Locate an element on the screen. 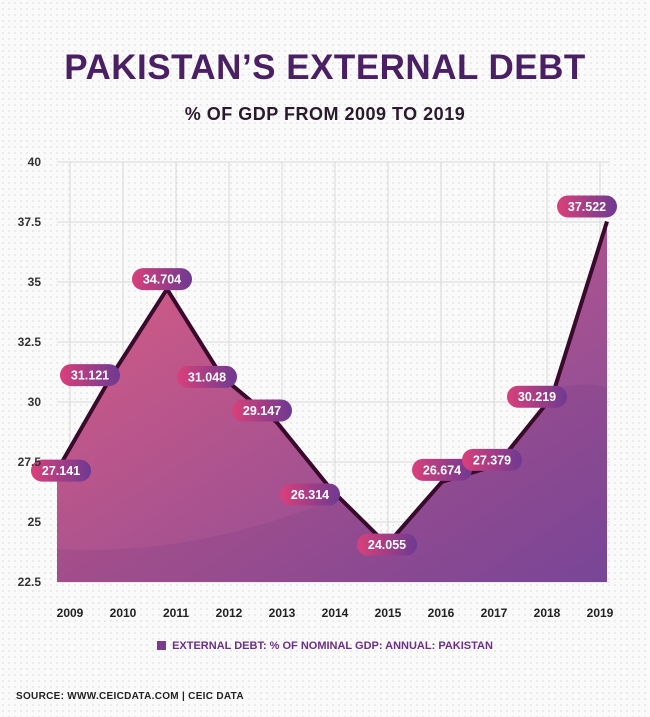 Image resolution: width=650 pixels, height=717 pixels. data-label: 26.314 is located at coordinates (310, 494).